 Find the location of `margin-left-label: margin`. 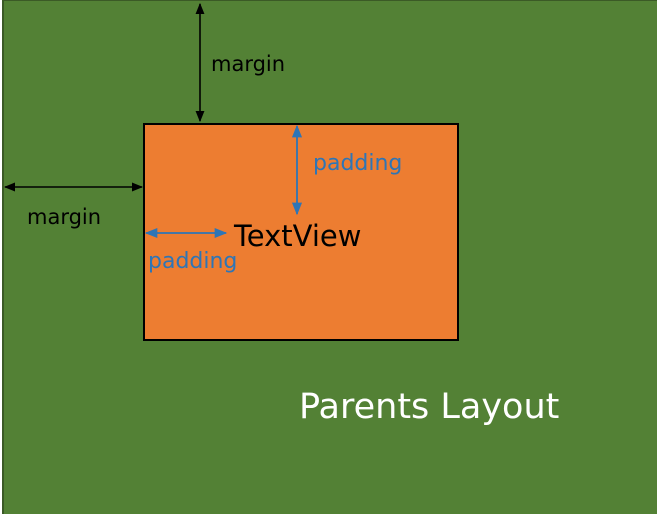

margin-left-label: margin is located at coordinates (64, 217).